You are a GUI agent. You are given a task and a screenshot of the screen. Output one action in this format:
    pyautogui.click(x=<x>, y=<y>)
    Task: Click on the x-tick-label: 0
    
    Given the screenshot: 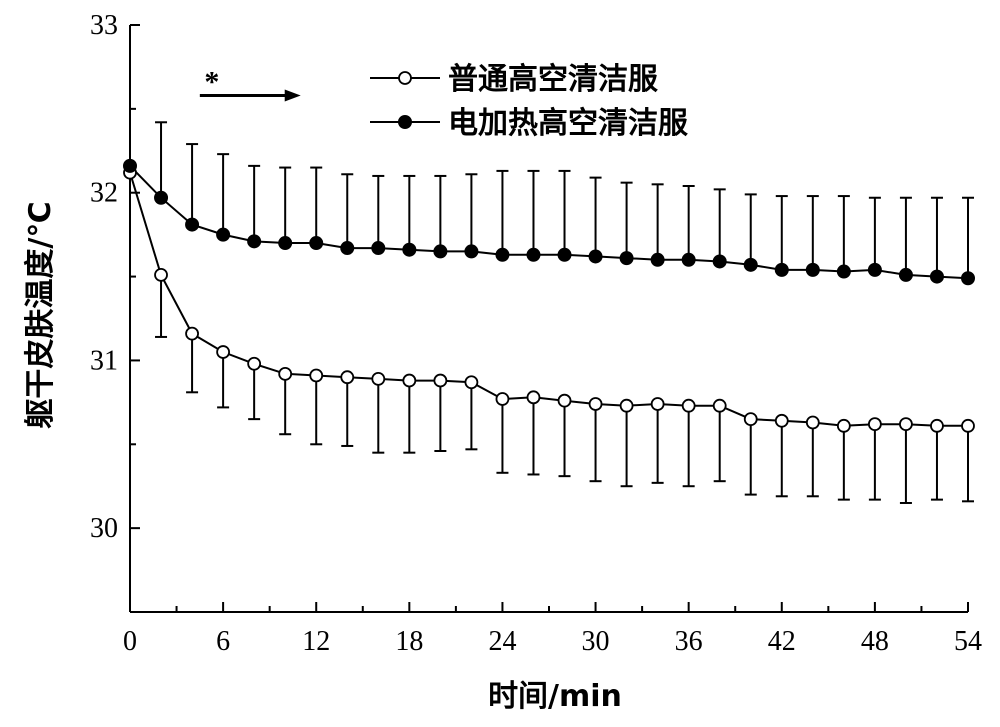 What is the action you would take?
    pyautogui.click(x=130, y=641)
    